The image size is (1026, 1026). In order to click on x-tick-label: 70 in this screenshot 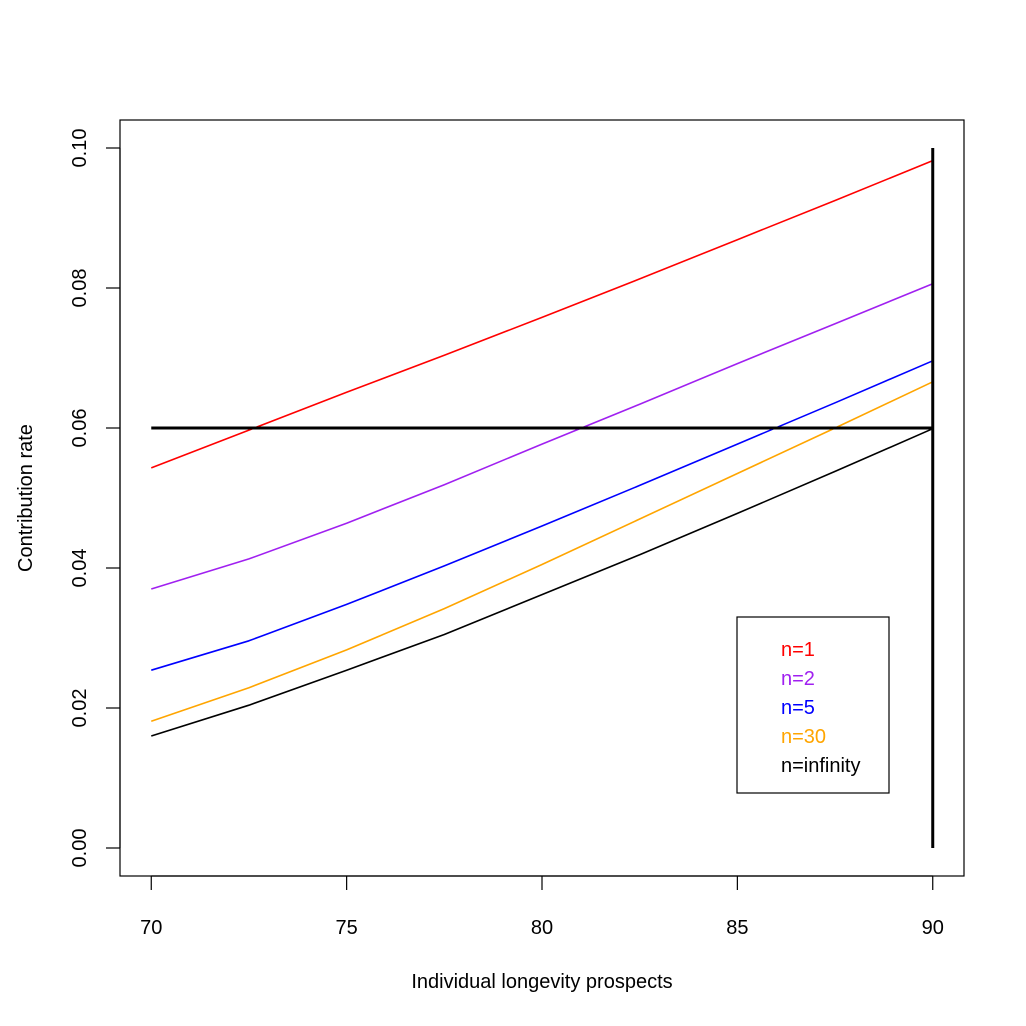, I will do `click(151, 928)`.